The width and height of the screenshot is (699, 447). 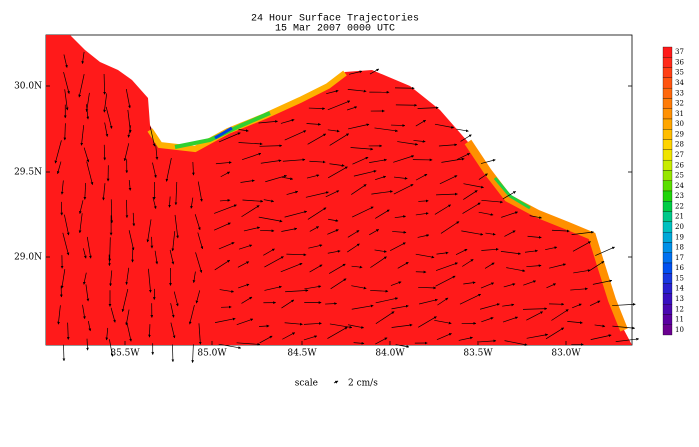 I want to click on colorbar-label: 27, so click(x=679, y=155).